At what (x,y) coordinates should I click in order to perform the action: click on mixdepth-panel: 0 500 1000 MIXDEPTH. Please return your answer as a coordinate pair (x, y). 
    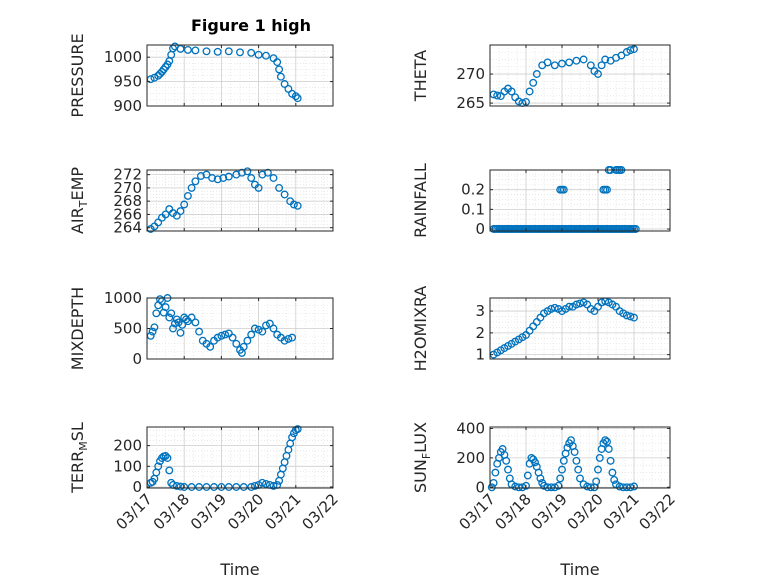
    Looking at the image, I should click on (201, 328).